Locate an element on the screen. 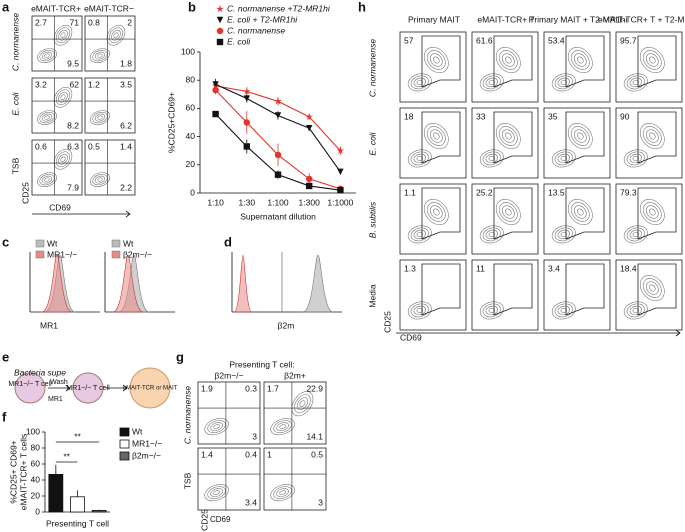 This screenshot has width=685, height=532. panel-label: c is located at coordinates (5, 241).